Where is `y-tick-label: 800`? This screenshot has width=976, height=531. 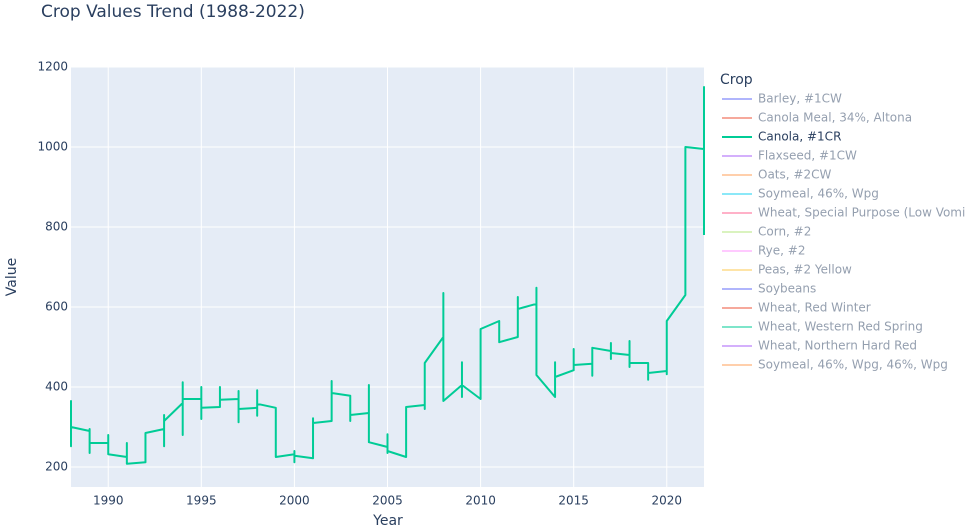 y-tick-label: 800 is located at coordinates (56, 227).